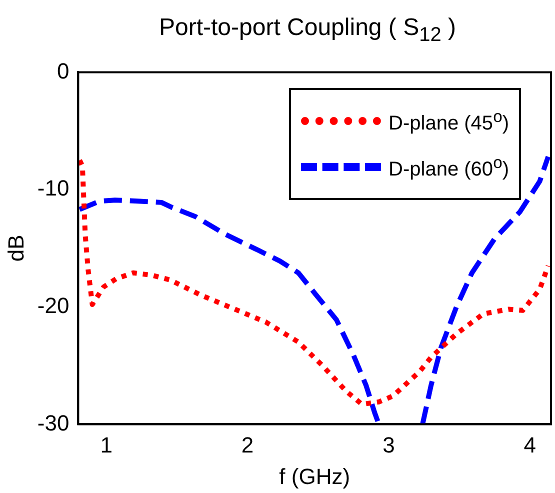 This screenshot has width=555, height=493. What do you see at coordinates (106, 445) in the screenshot?
I see `x-tick-label: 1` at bounding box center [106, 445].